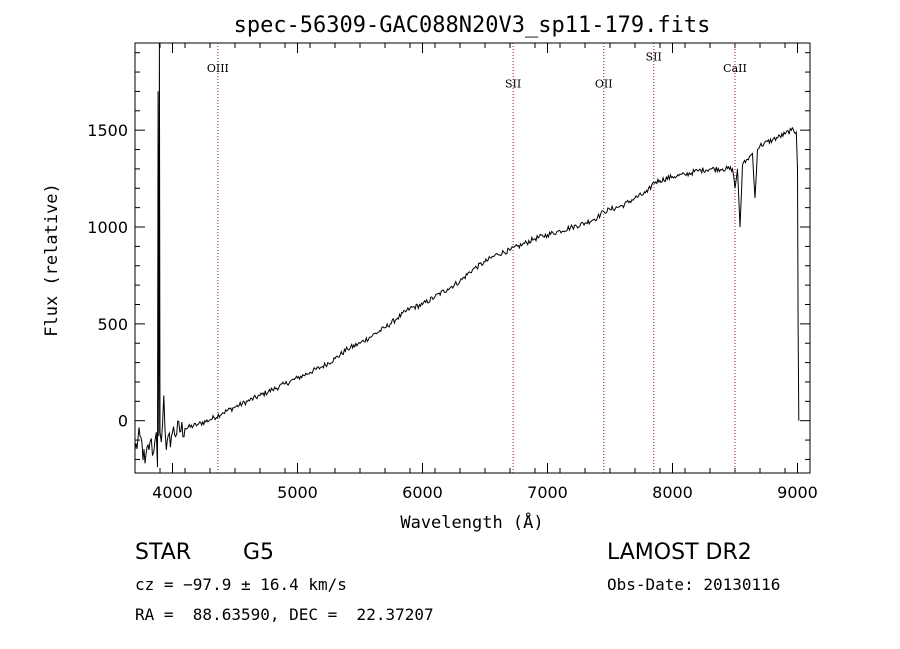  What do you see at coordinates (112, 324) in the screenshot?
I see `y-tick-label: 500` at bounding box center [112, 324].